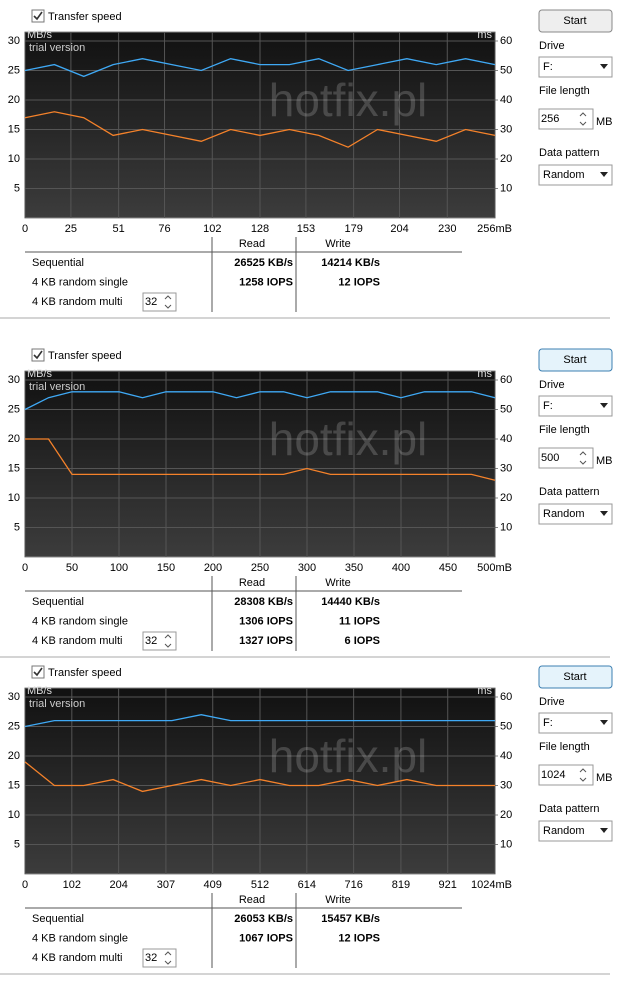 The height and width of the screenshot is (981, 623). I want to click on write-result: 14440 KB/s, so click(350, 602).